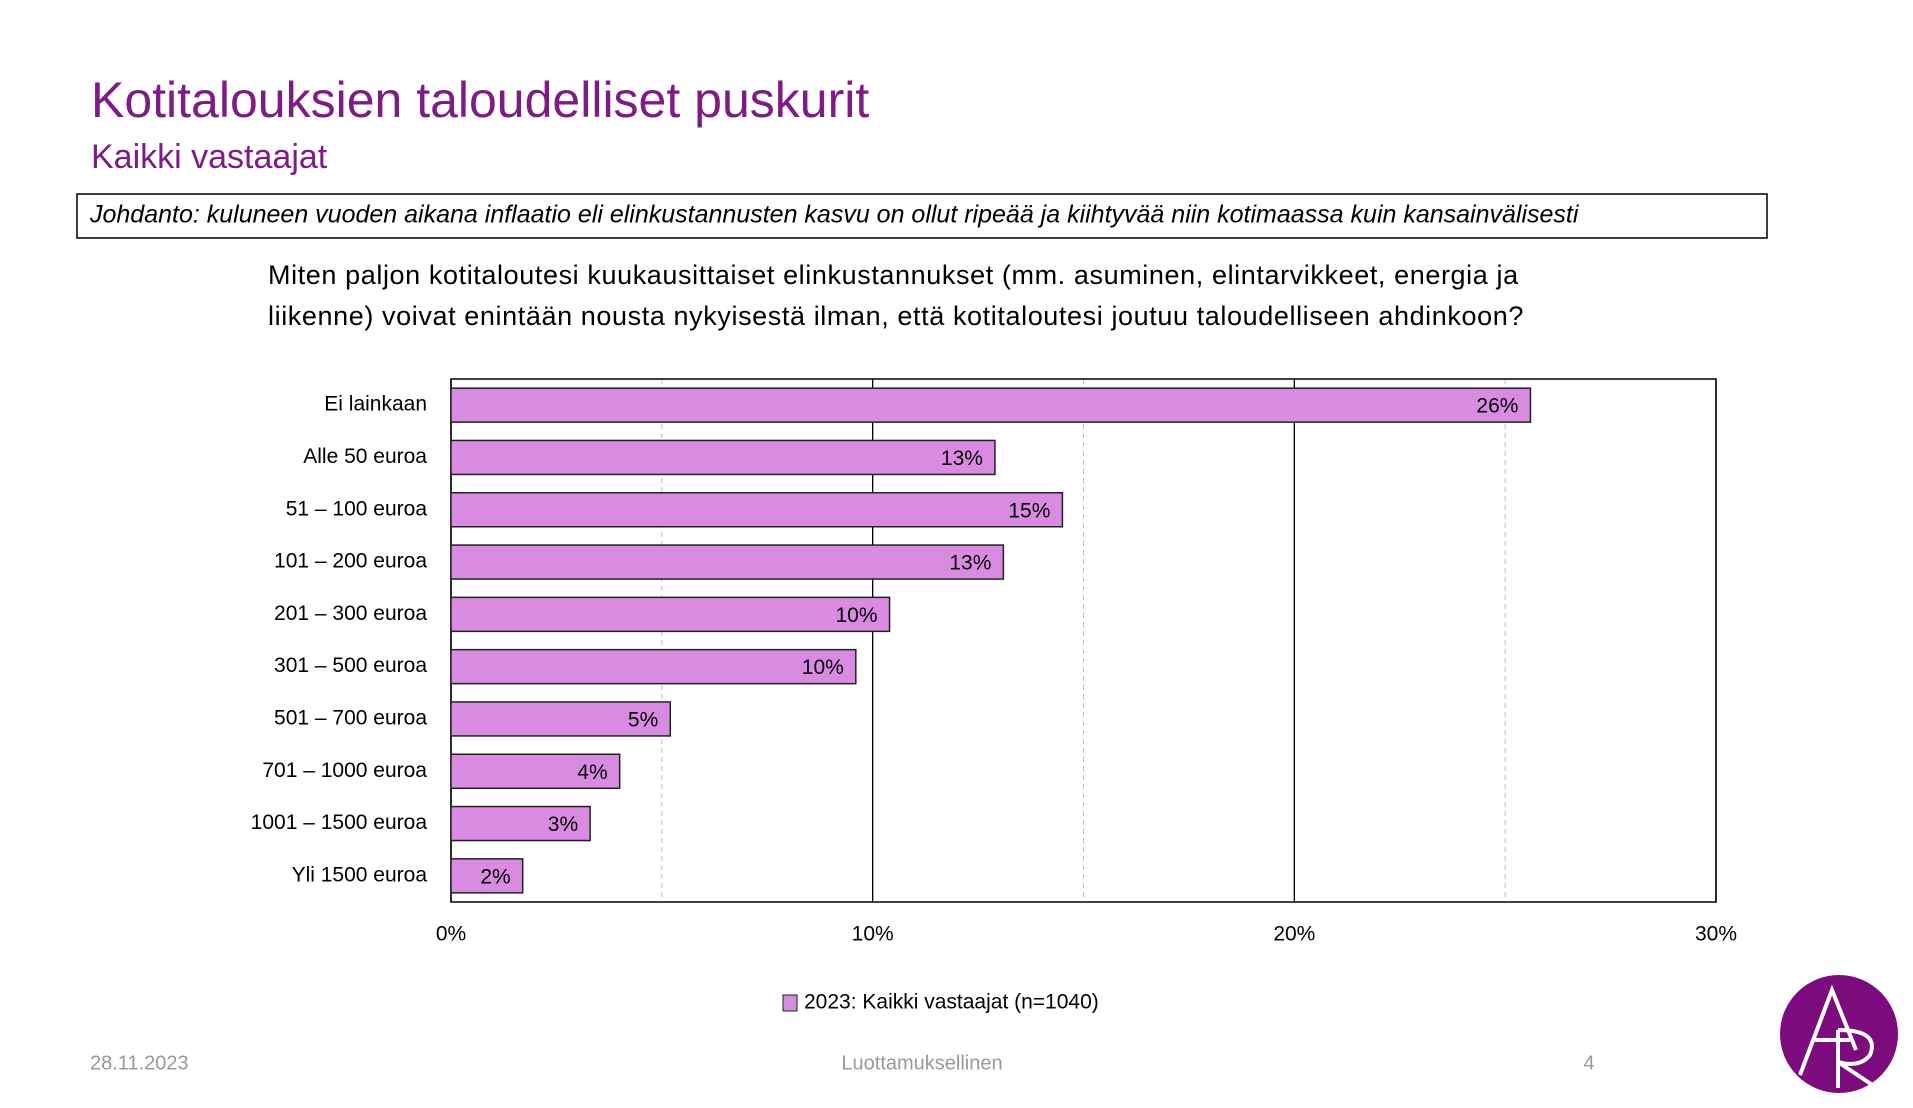  Describe the element at coordinates (365, 456) in the screenshot. I see `y-tick-label: Alle 50 euroa` at that location.